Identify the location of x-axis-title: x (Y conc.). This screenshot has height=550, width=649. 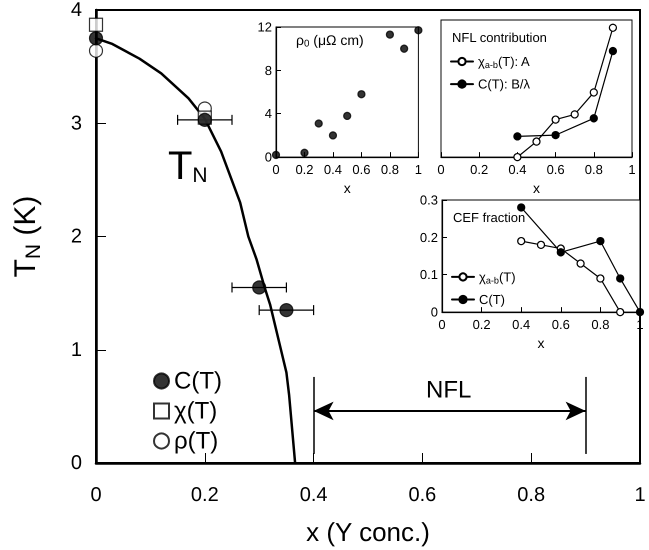
(368, 532).